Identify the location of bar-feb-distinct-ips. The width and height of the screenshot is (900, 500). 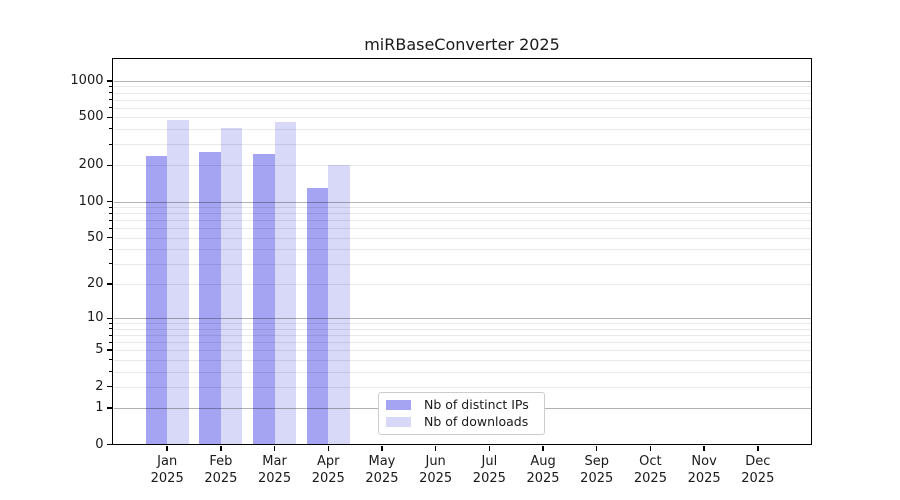
(210, 298).